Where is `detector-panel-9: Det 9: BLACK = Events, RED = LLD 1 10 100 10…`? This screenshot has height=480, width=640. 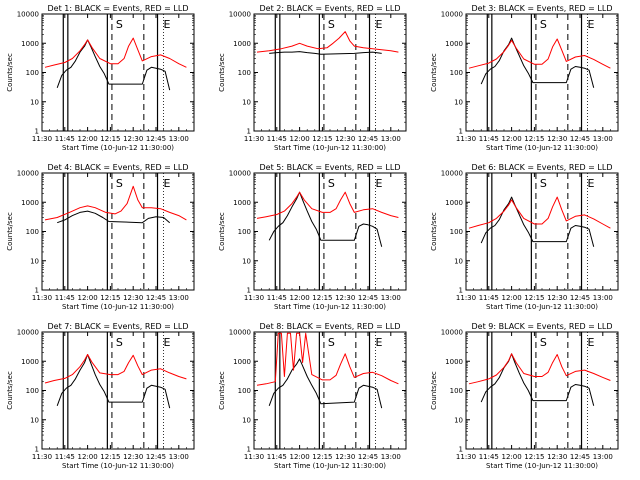
detector-panel-9: Det 9: BLACK = Events, RED = LLD 1 10 100 10… is located at coordinates (524, 396).